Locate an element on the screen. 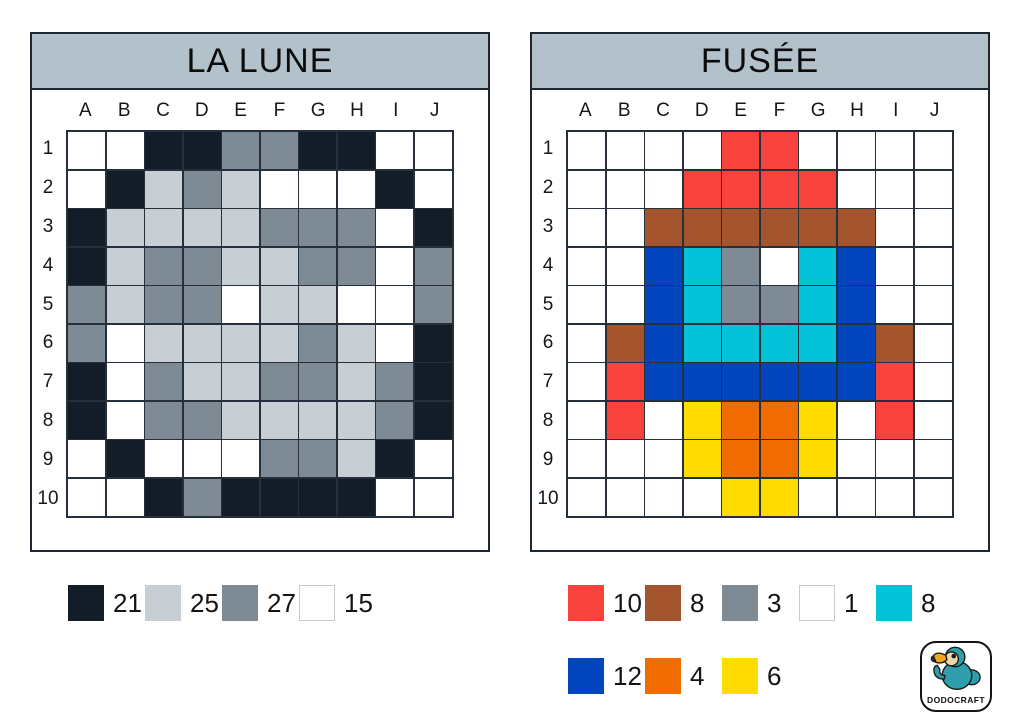  grid-cell-C8 is located at coordinates (663, 420).